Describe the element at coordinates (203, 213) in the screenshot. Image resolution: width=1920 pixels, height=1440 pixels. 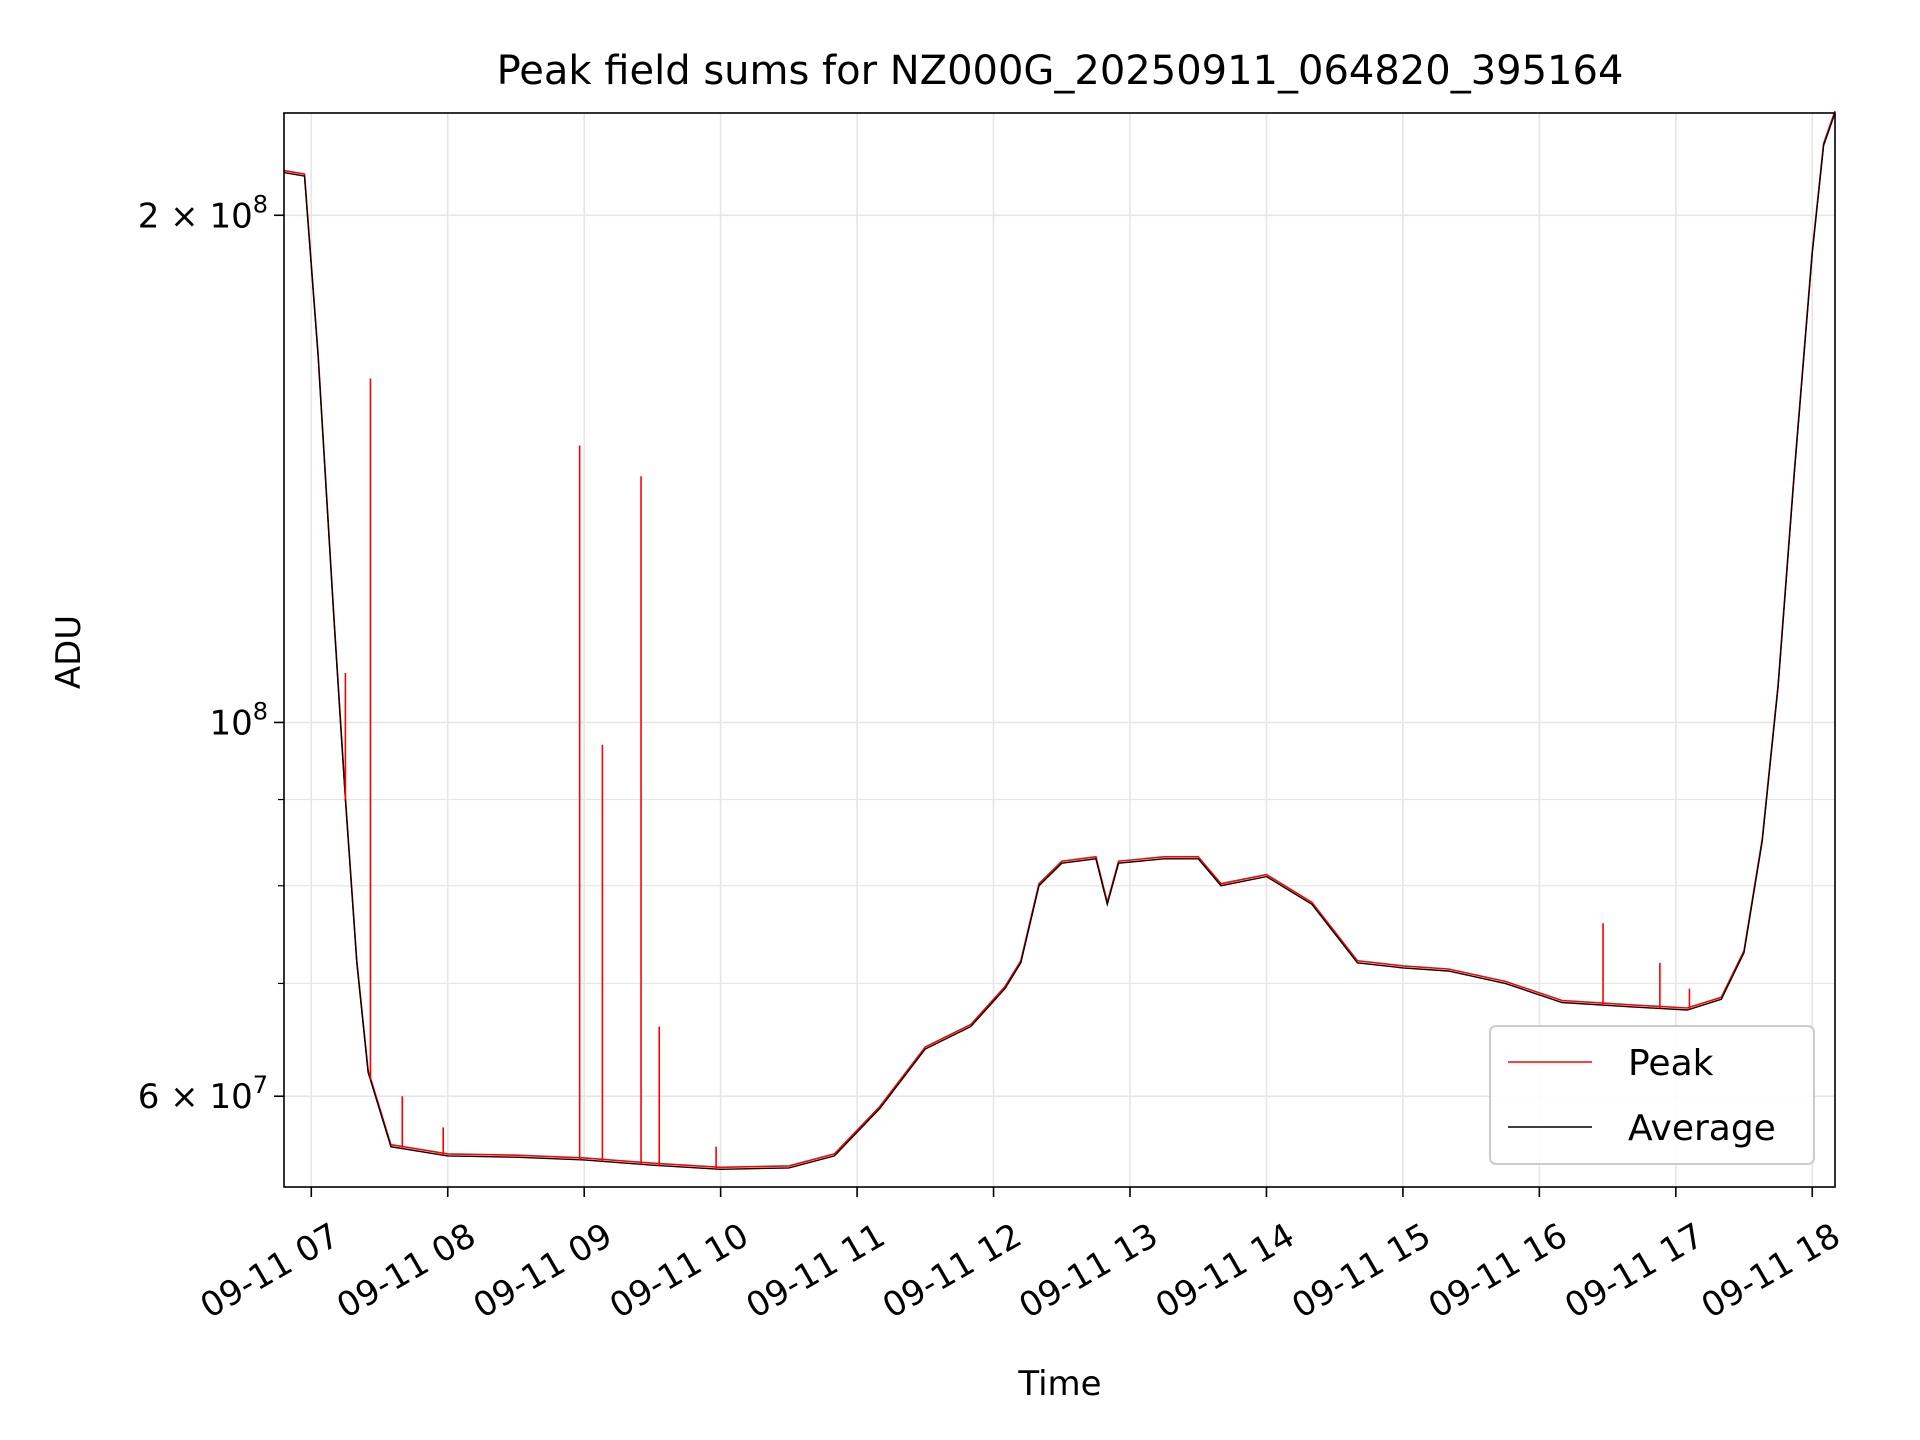
I see `y-tick-label: 2 × 108` at that location.